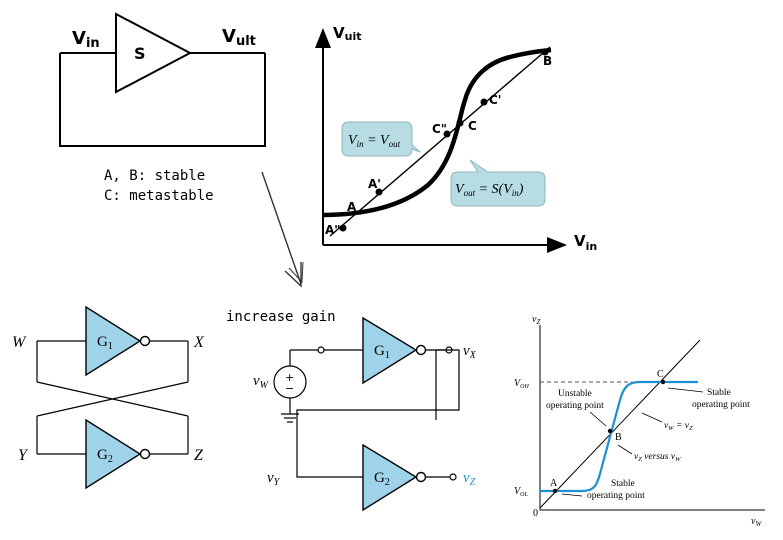 This screenshot has height=540, width=783. What do you see at coordinates (290, 418) in the screenshot?
I see `ground-icon` at bounding box center [290, 418].